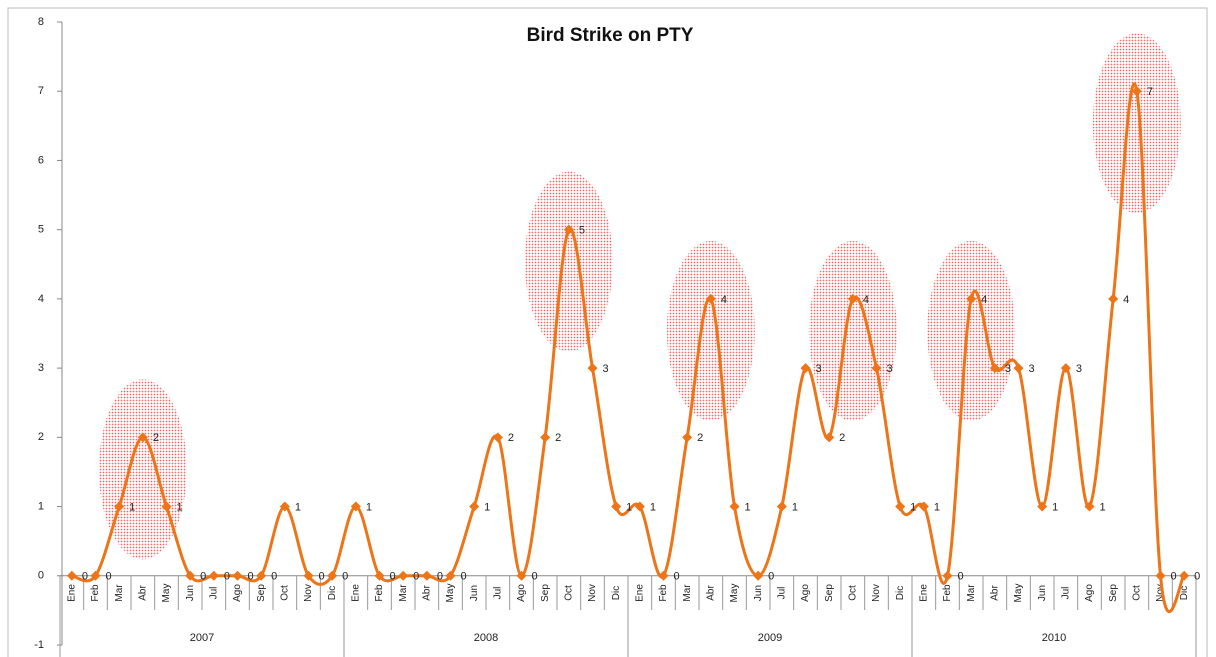  Describe the element at coordinates (39, 645) in the screenshot. I see `y-tick-label: -1` at that location.